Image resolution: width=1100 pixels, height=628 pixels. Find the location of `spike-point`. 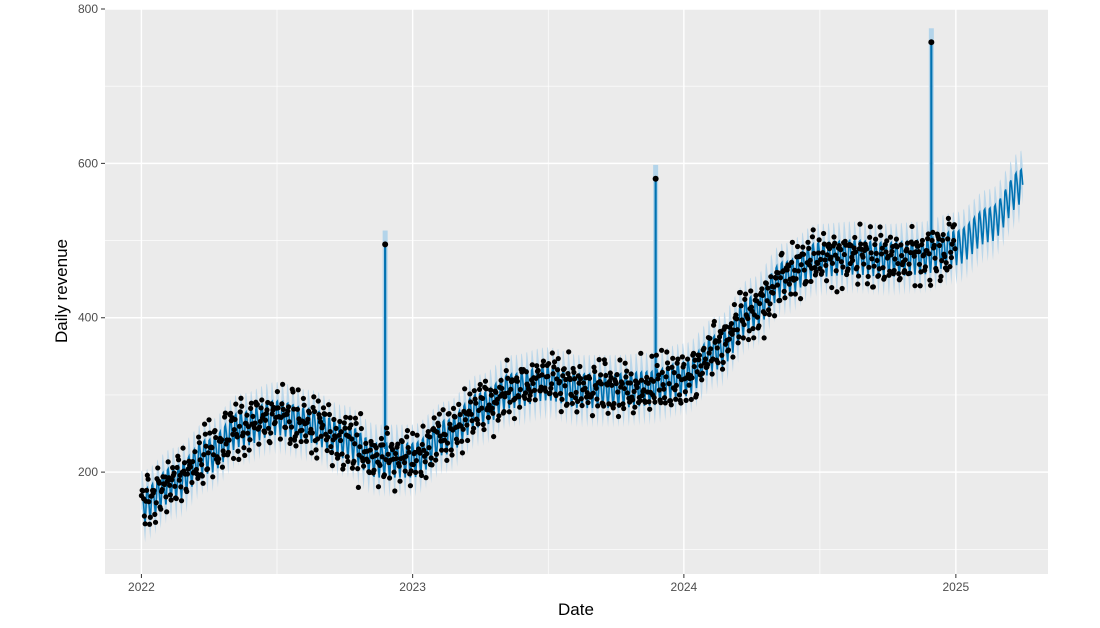

spike-point is located at coordinates (385, 244).